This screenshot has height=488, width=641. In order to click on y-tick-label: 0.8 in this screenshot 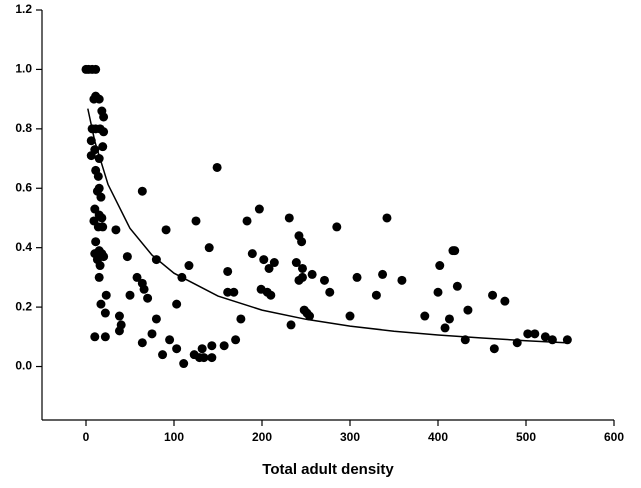, I will do `click(23, 128)`.